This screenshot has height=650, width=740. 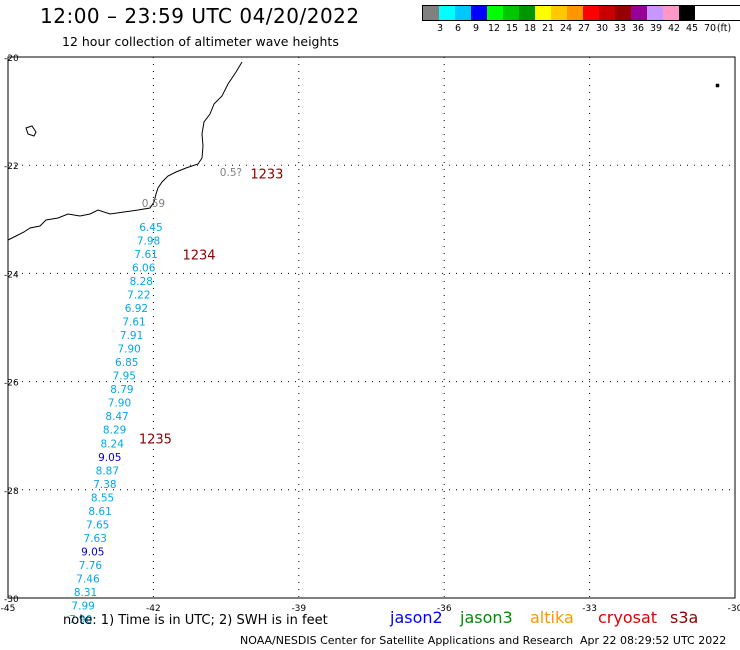 What do you see at coordinates (141, 282) in the screenshot?
I see `wave-height-label: 8.28` at bounding box center [141, 282].